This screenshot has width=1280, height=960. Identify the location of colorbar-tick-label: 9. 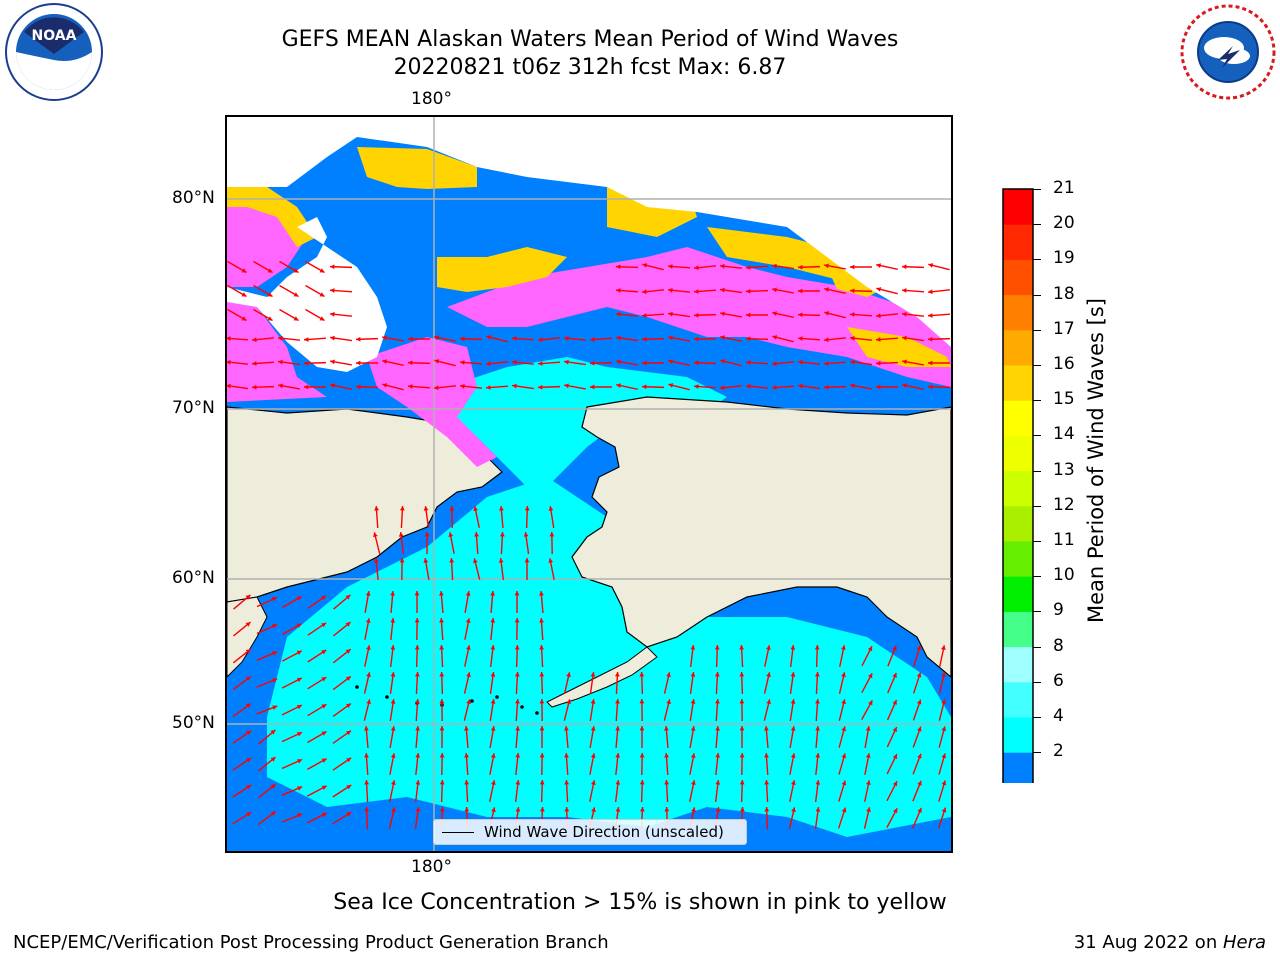
(1058, 610).